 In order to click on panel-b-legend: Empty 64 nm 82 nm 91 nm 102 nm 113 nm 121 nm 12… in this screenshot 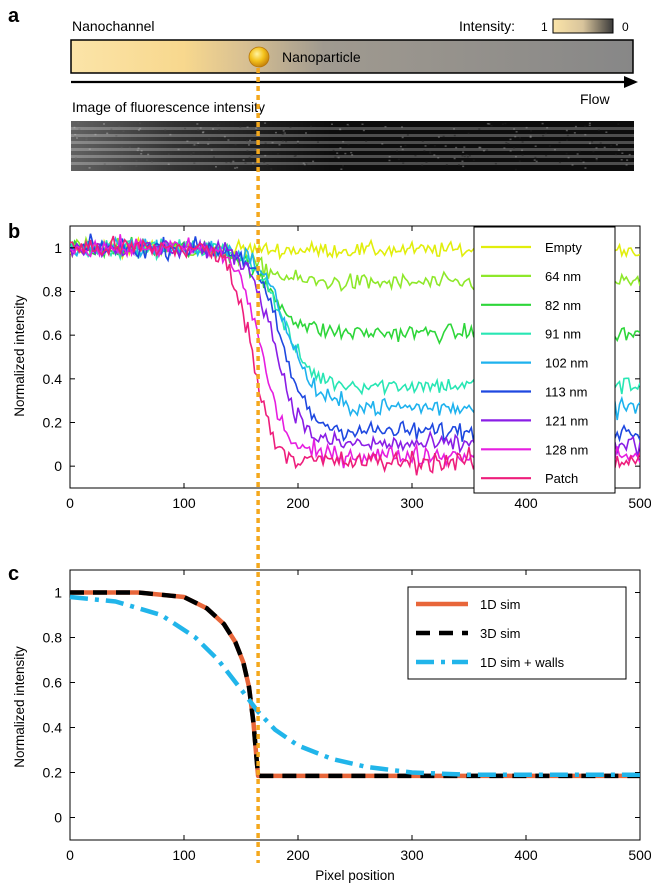, I will do `click(544, 360)`.